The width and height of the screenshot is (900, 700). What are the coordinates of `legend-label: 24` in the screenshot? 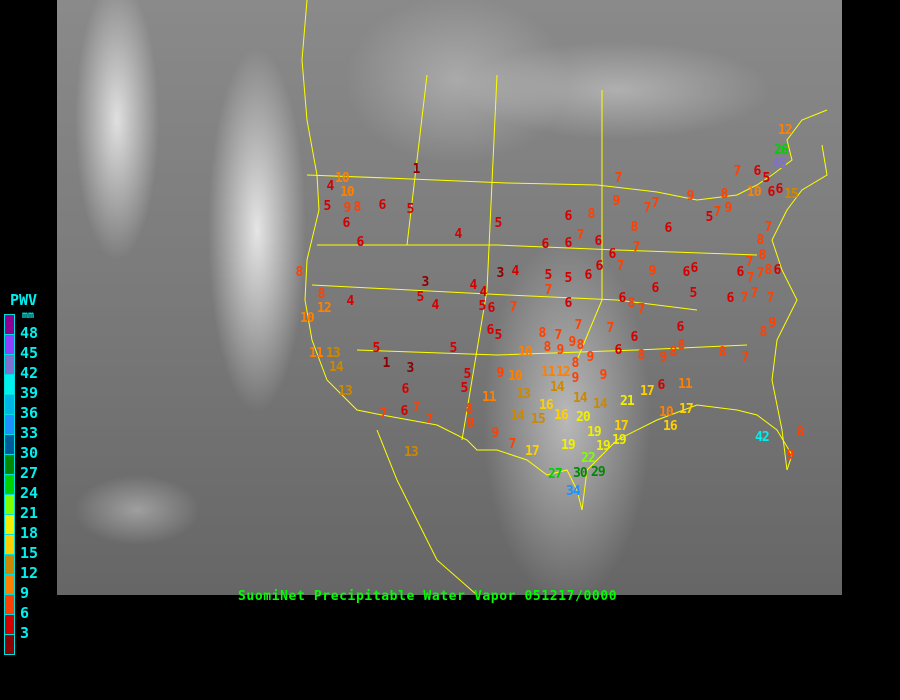 It's located at (29, 493).